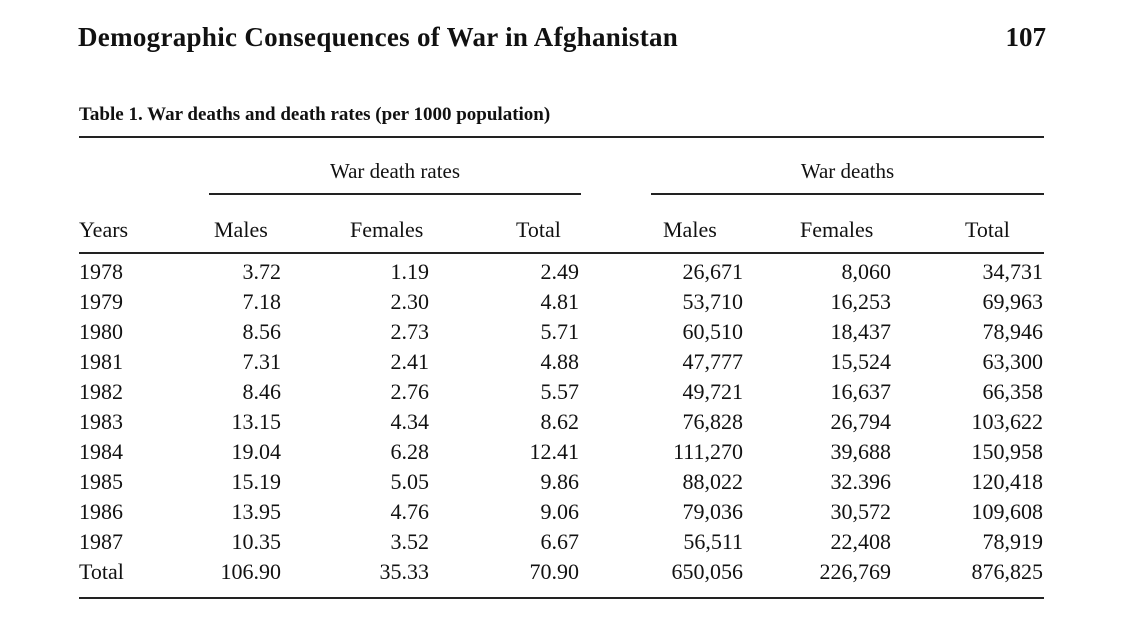 This screenshot has width=1125, height=634. Describe the element at coordinates (713, 361) in the screenshot. I see `death-males-cell: 47,777` at that location.